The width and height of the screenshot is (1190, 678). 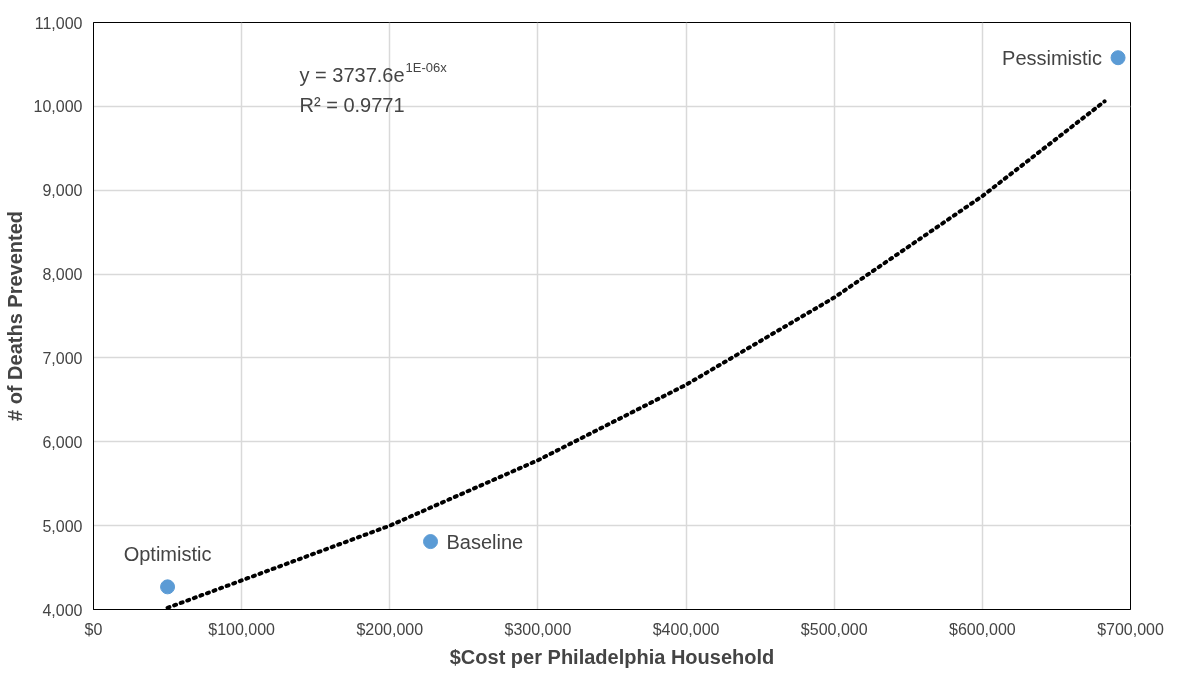 I want to click on x-tick-label: $100,000, so click(x=242, y=629).